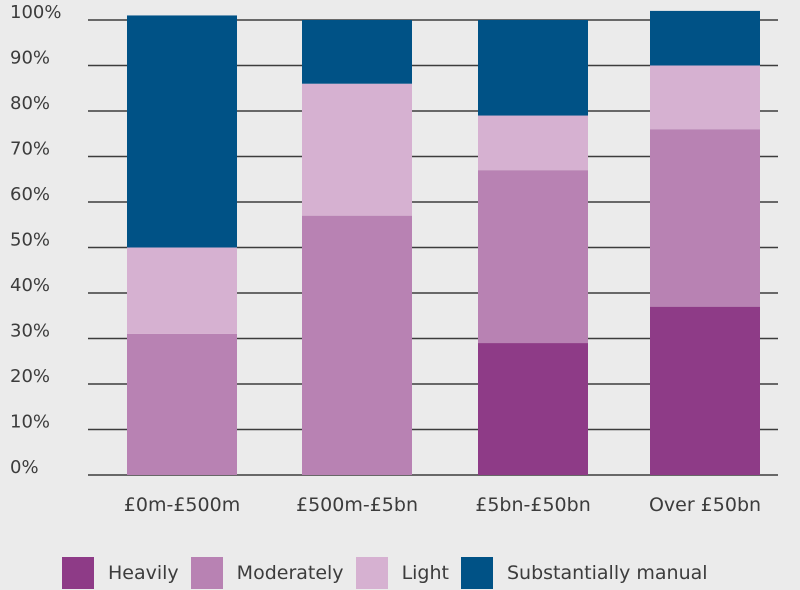  I want to click on x-category-labels: £0m-£500m £500m-£5bn £5bn-£50bn Over £50bn, so click(442, 505).